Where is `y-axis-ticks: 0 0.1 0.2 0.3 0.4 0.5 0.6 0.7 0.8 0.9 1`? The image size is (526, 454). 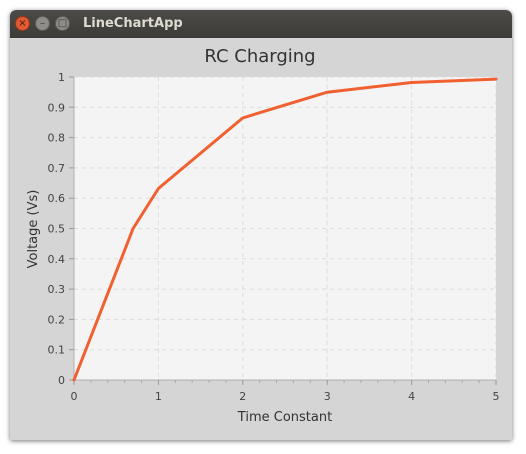
y-axis-ticks: 0 0.1 0.2 0.3 0.4 0.5 0.6 0.7 0.8 0.9 1 is located at coordinates (61, 229).